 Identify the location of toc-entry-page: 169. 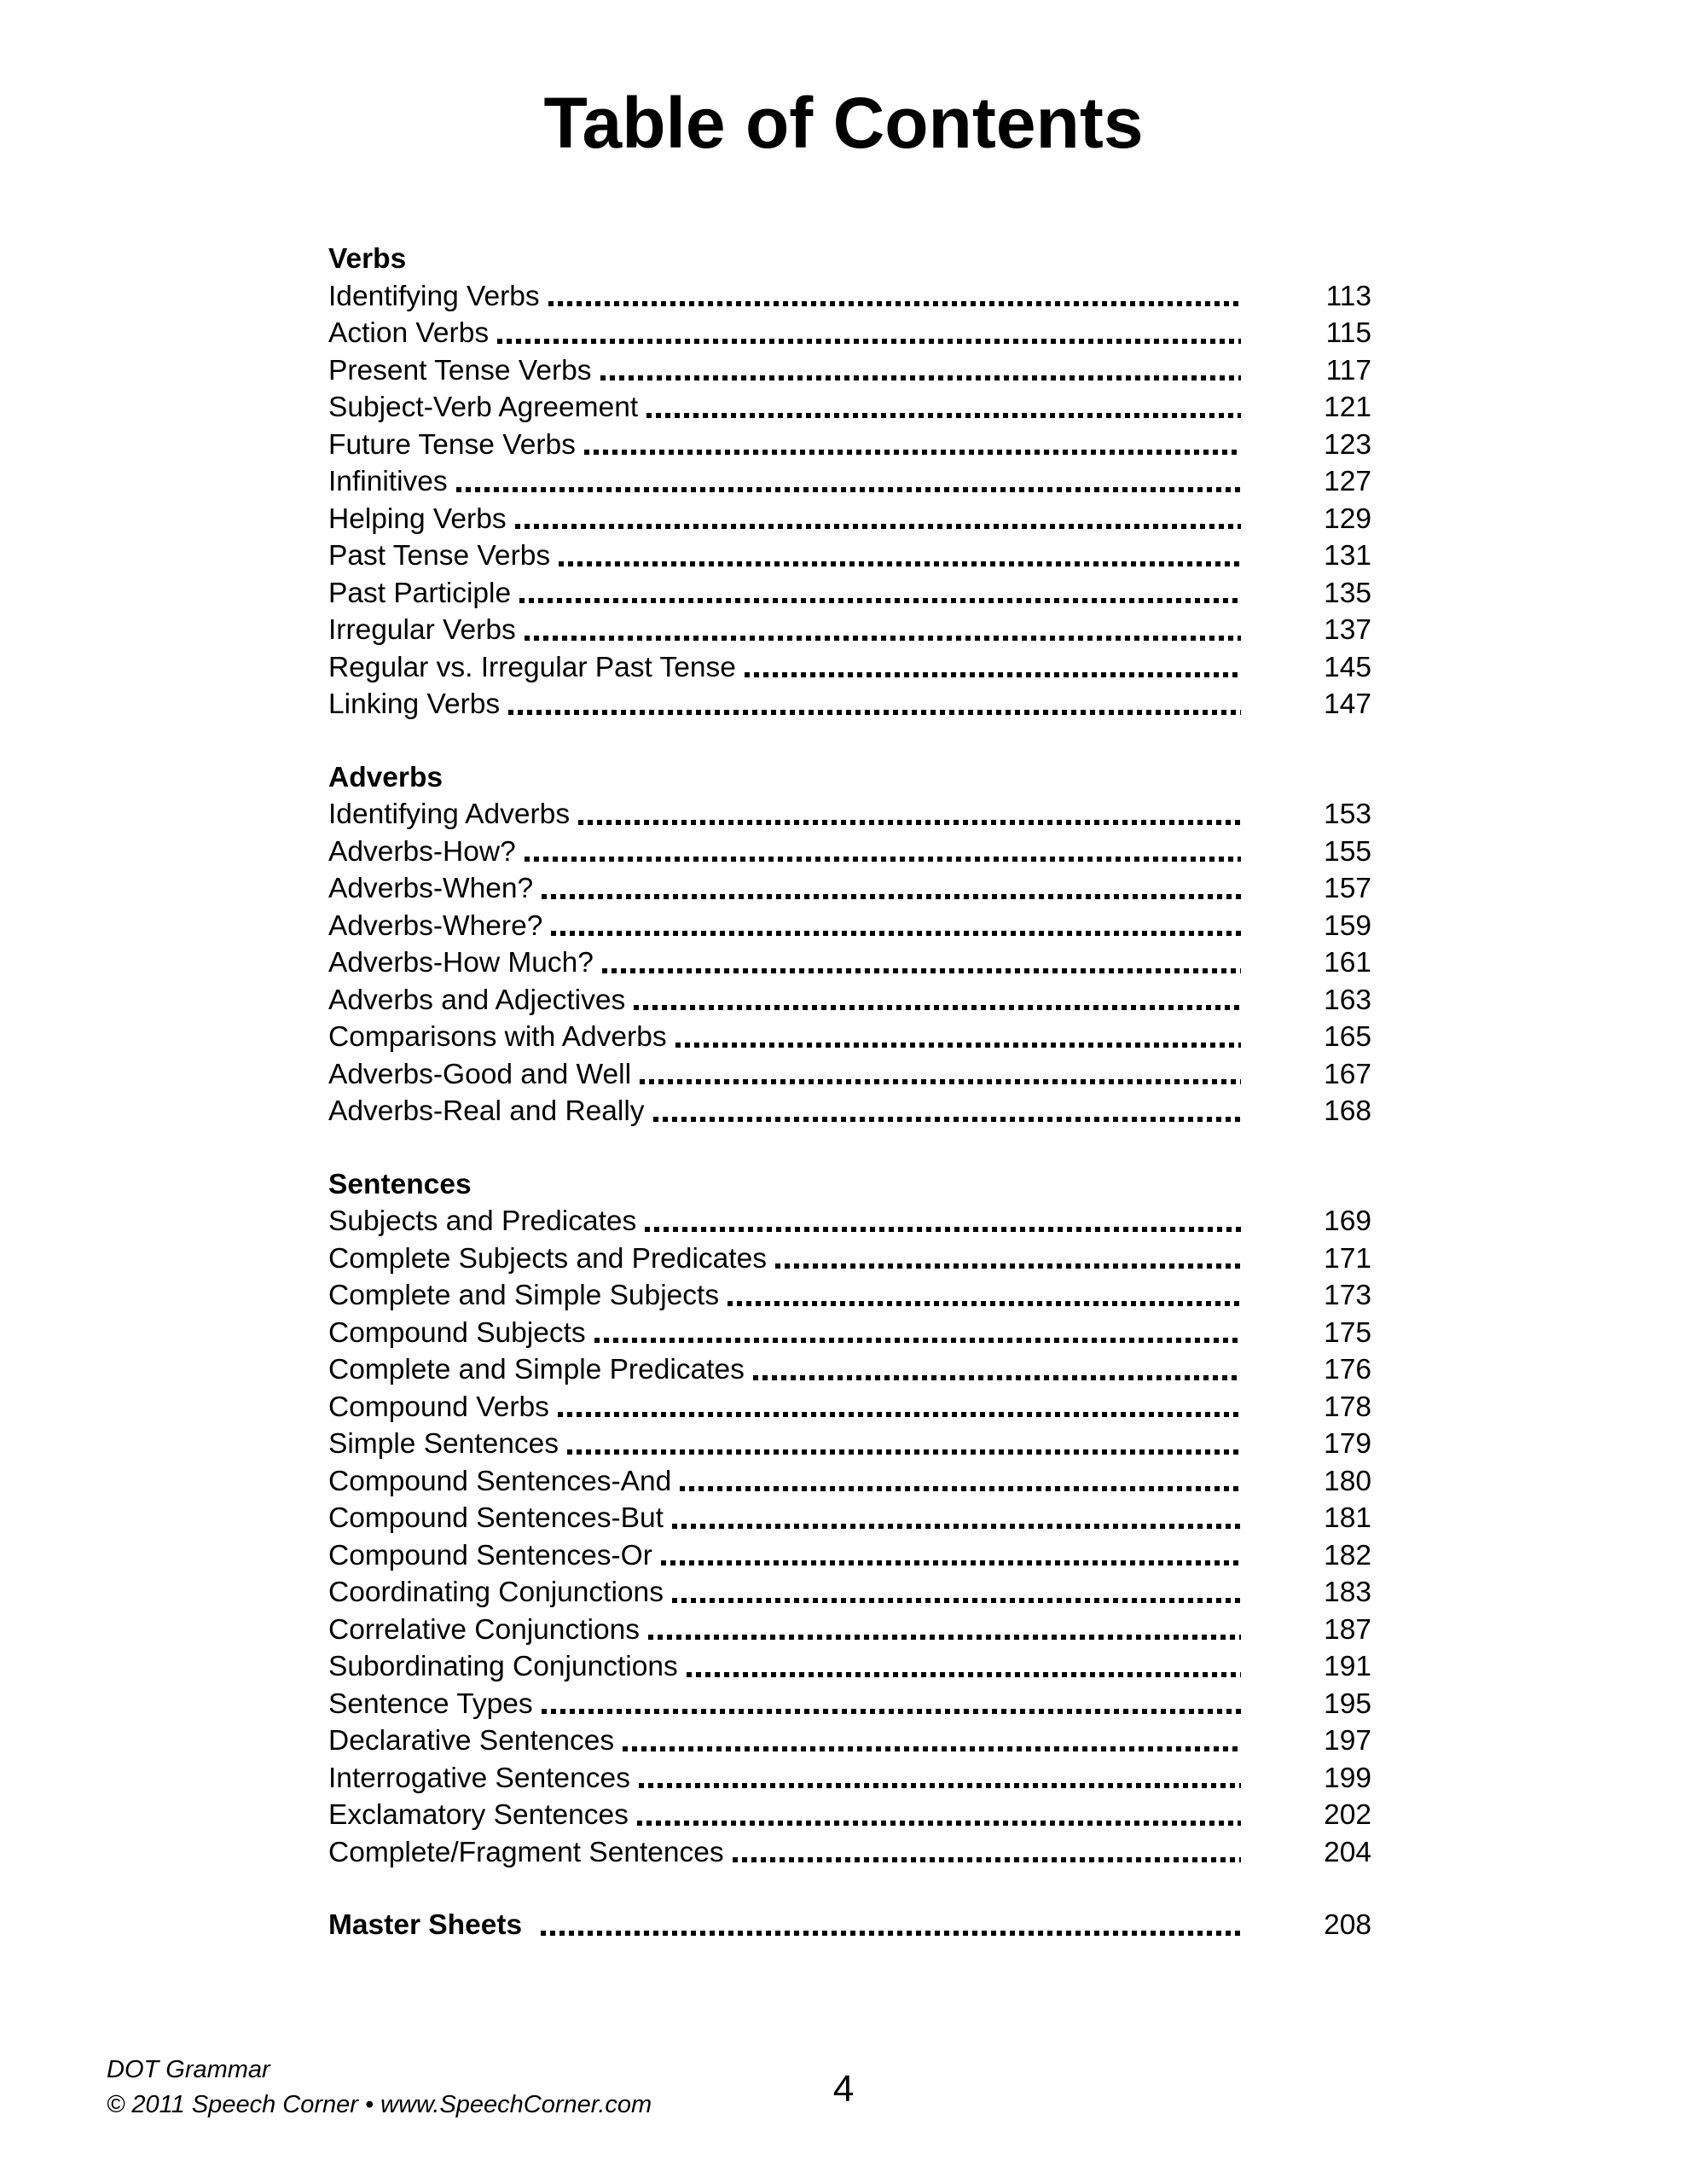
(1347, 1221).